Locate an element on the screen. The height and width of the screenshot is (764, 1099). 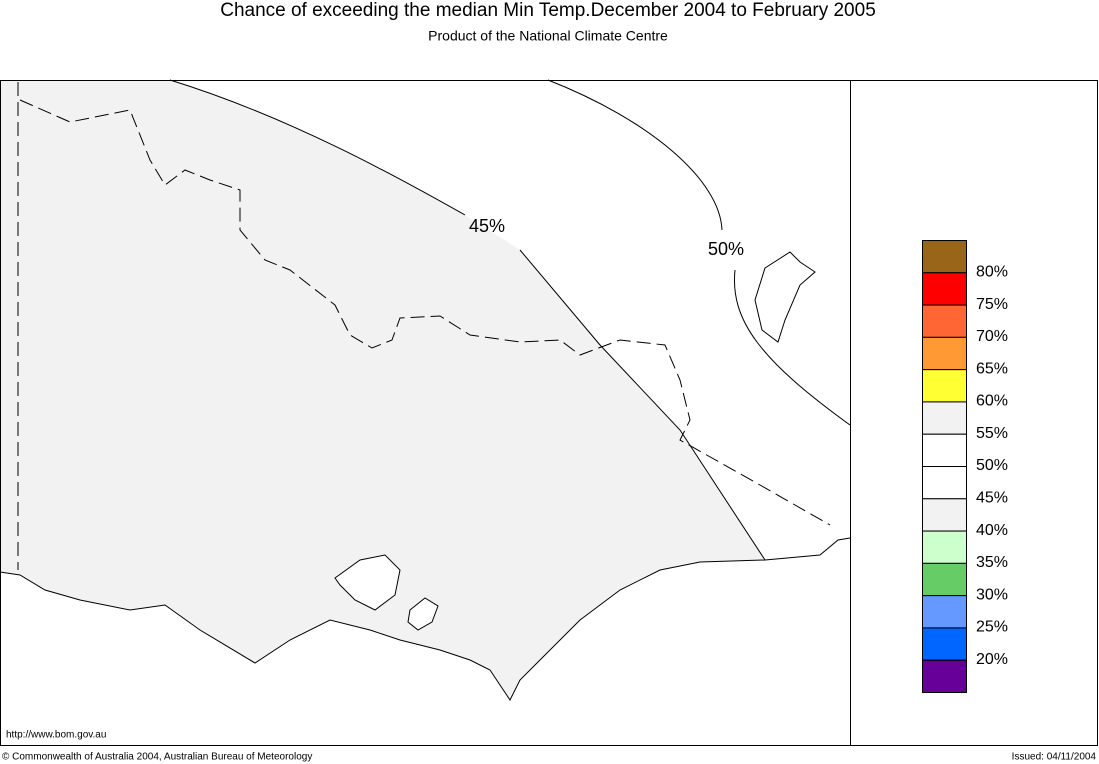
subtitle: Product of the National Climate Centre is located at coordinates (548, 36).